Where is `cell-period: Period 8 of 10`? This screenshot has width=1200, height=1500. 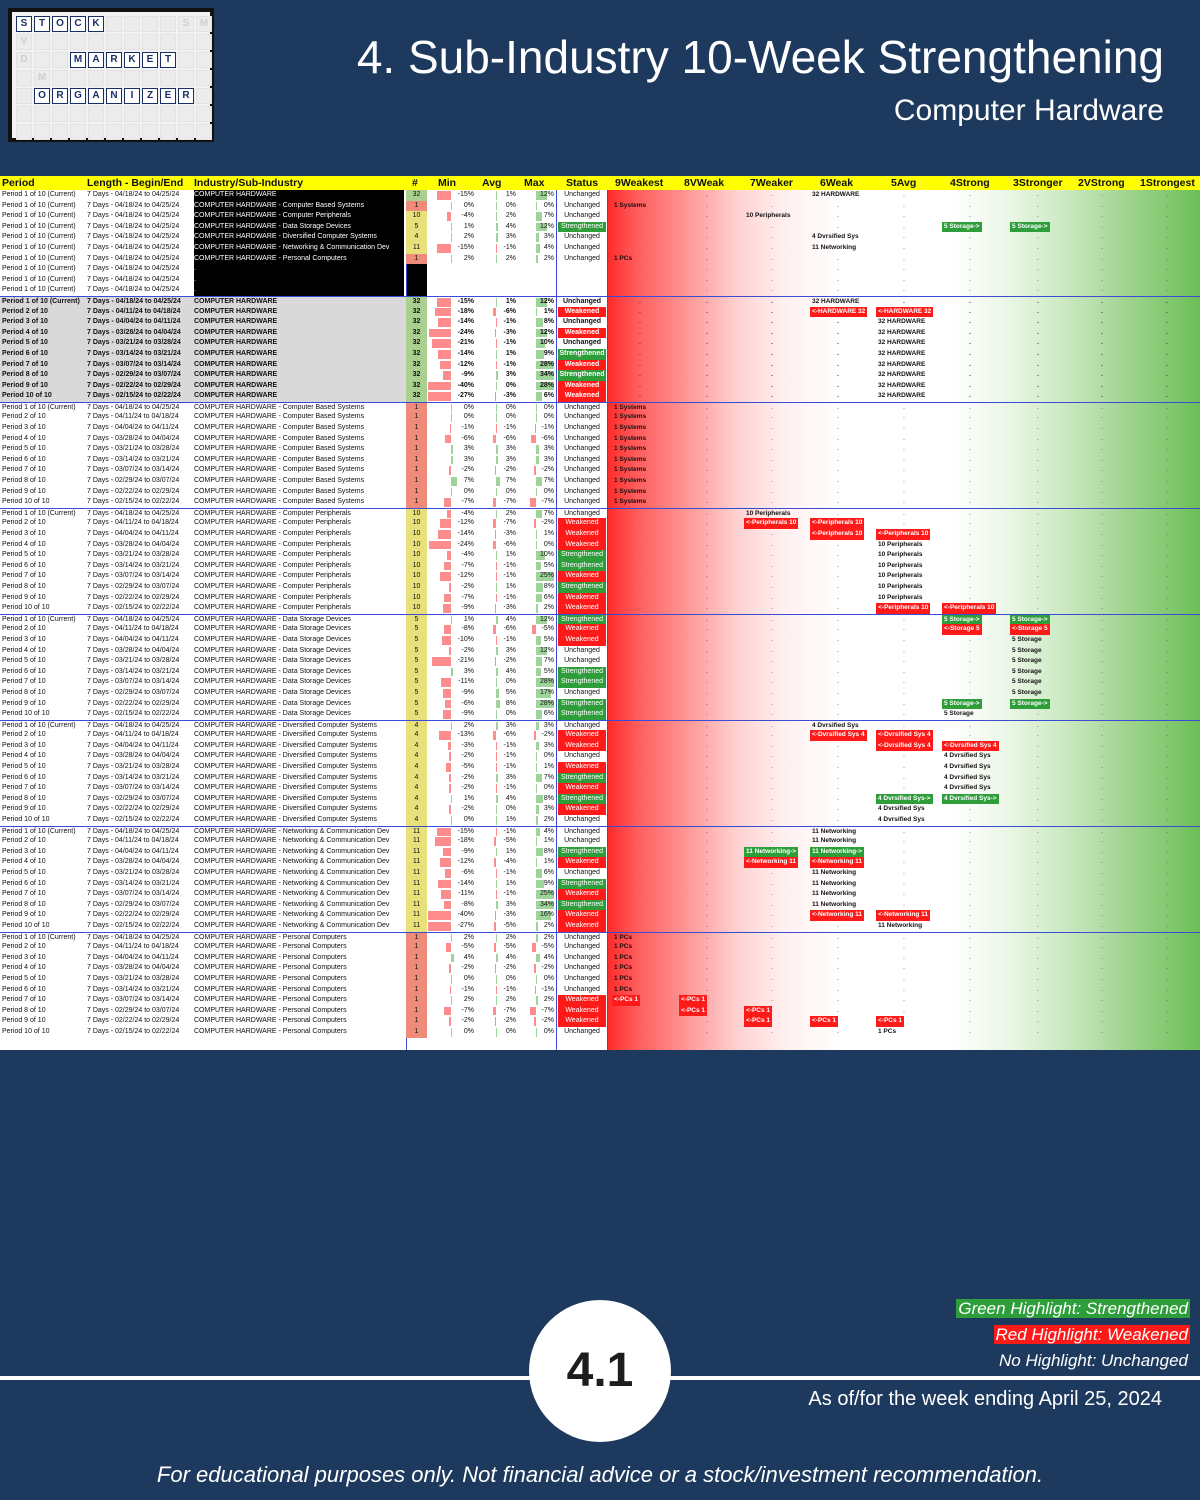 cell-period: Period 8 of 10 is located at coordinates (24, 798).